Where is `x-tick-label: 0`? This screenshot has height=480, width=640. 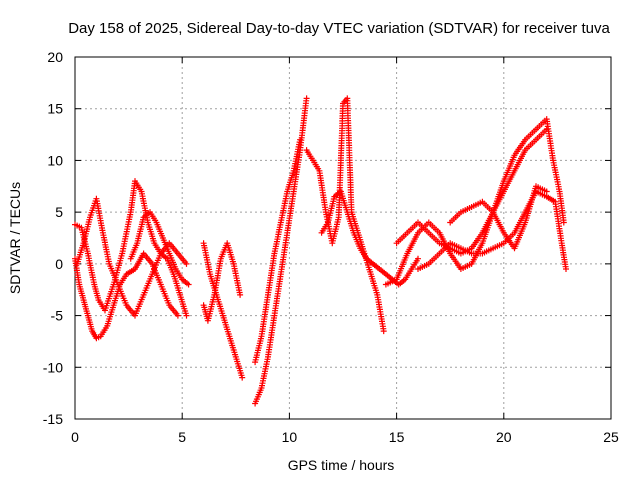 x-tick-label: 0 is located at coordinates (75, 437).